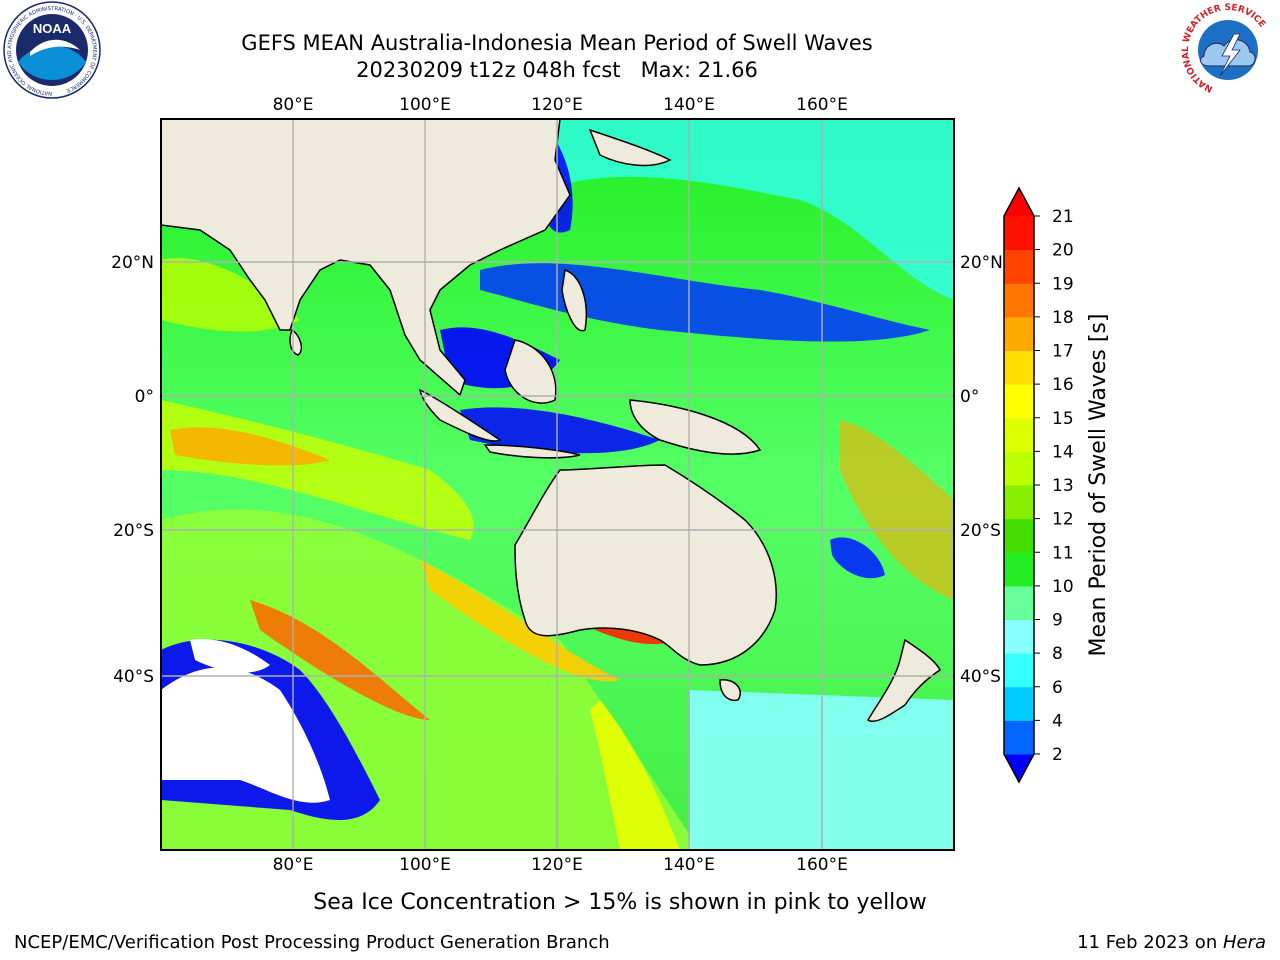  Describe the element at coordinates (645, 565) in the screenshot. I see `australia` at that location.